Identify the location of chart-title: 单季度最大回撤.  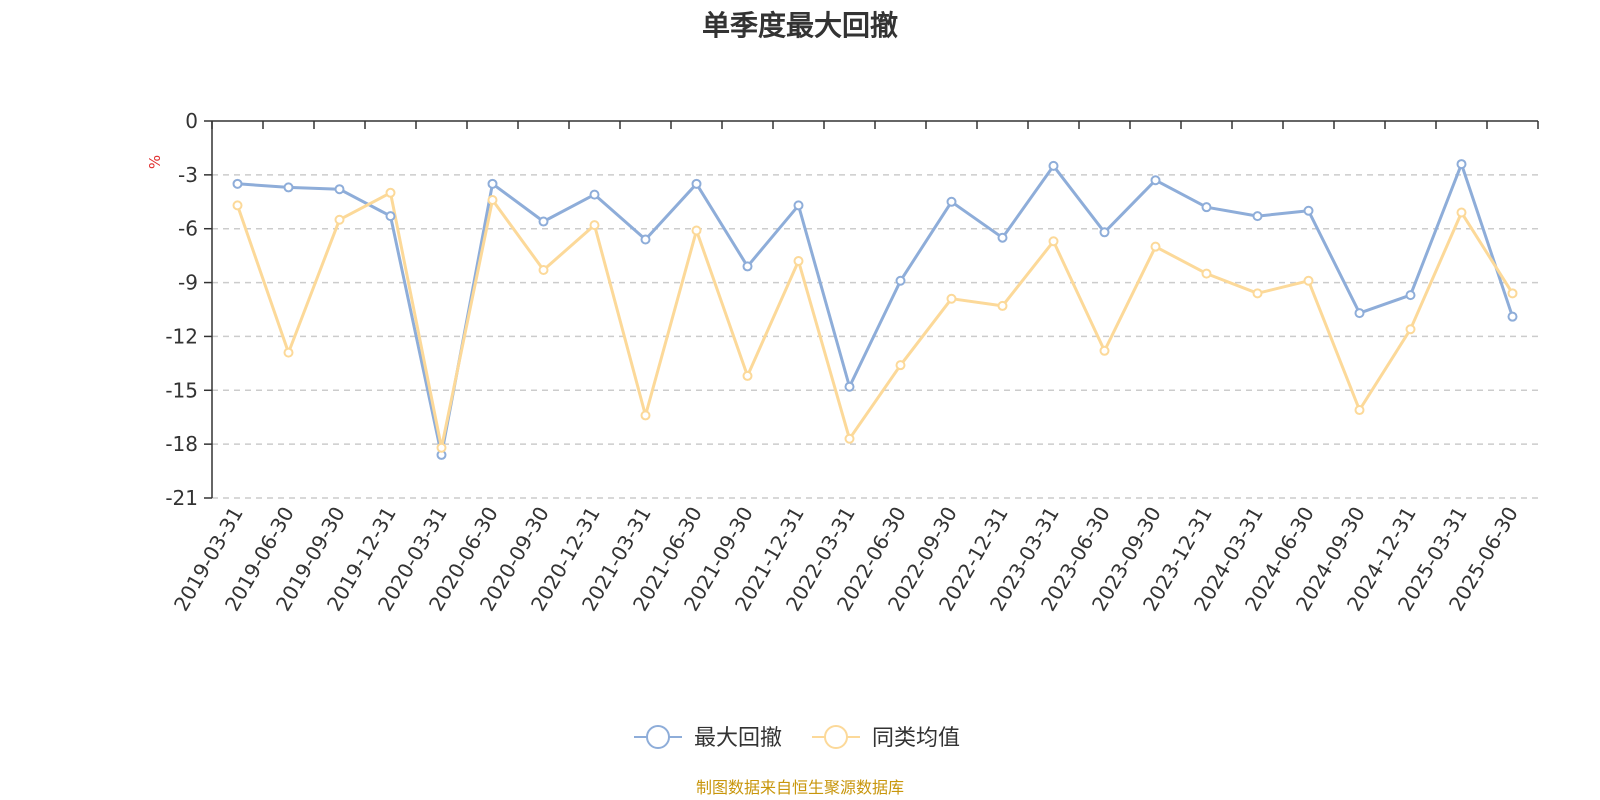
(799, 25).